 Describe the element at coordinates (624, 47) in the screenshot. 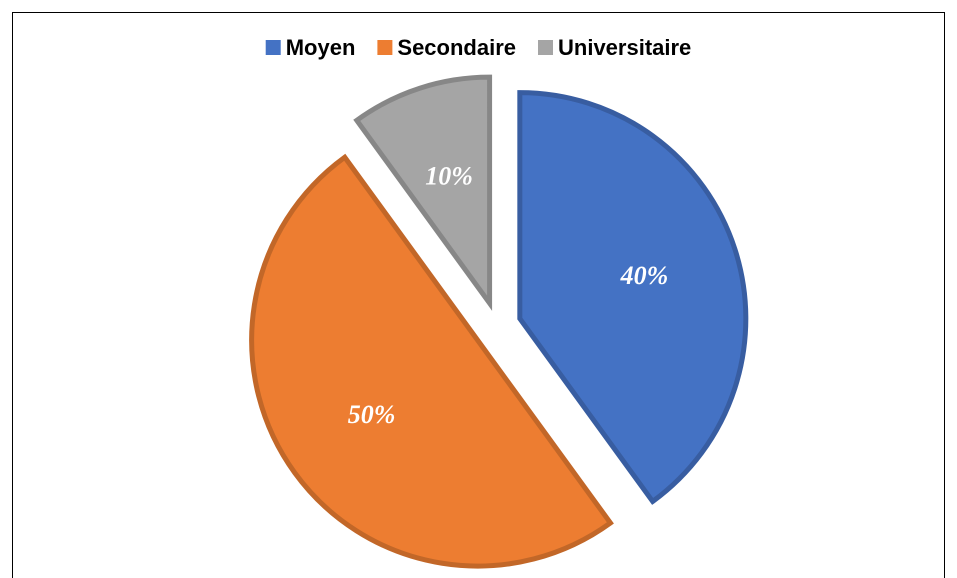

I see `legend-label: Universitaire` at that location.